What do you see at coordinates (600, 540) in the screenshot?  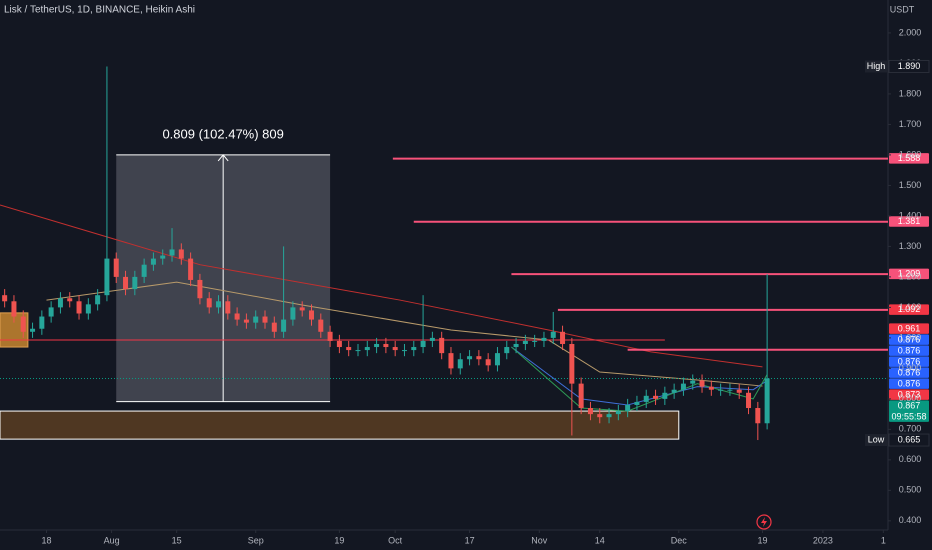 I see `x-tick-label: 14` at bounding box center [600, 540].